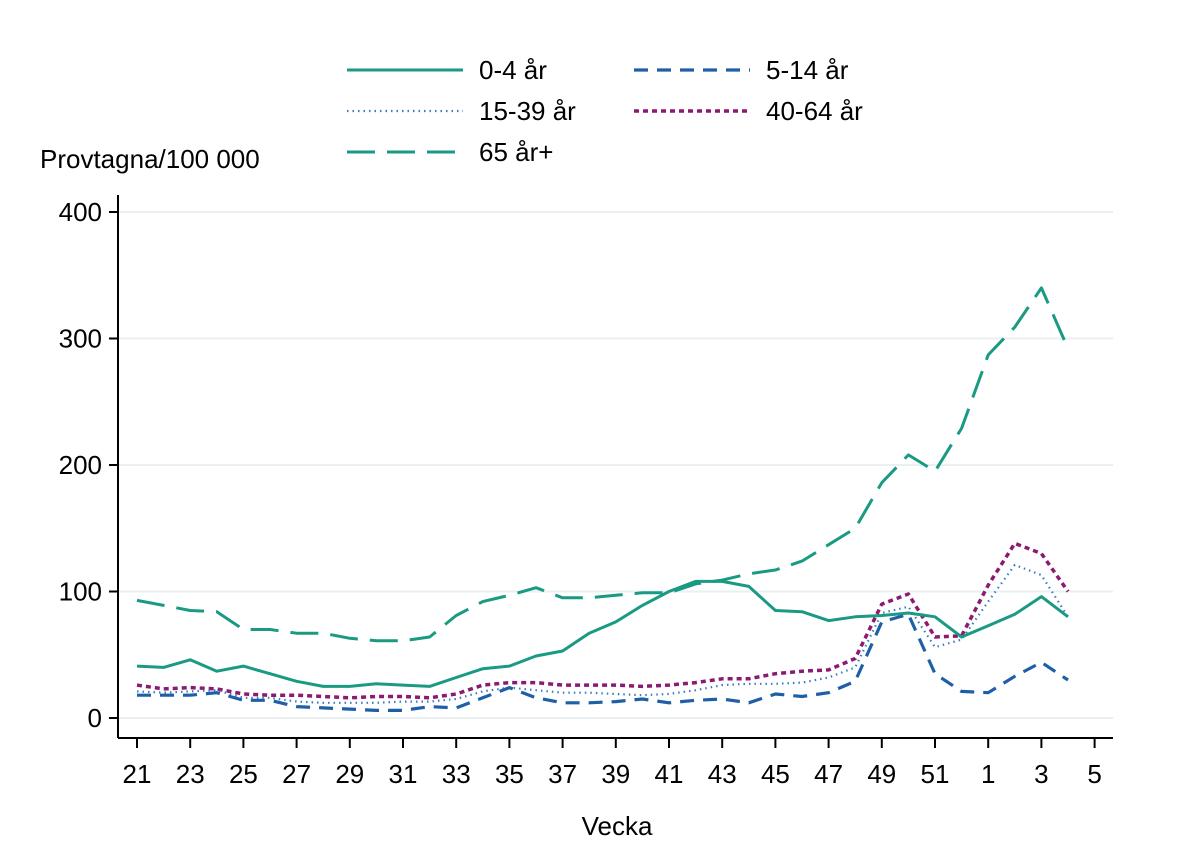 The height and width of the screenshot is (864, 1188). Describe the element at coordinates (403, 774) in the screenshot. I see `x-tick-label: 31` at that location.